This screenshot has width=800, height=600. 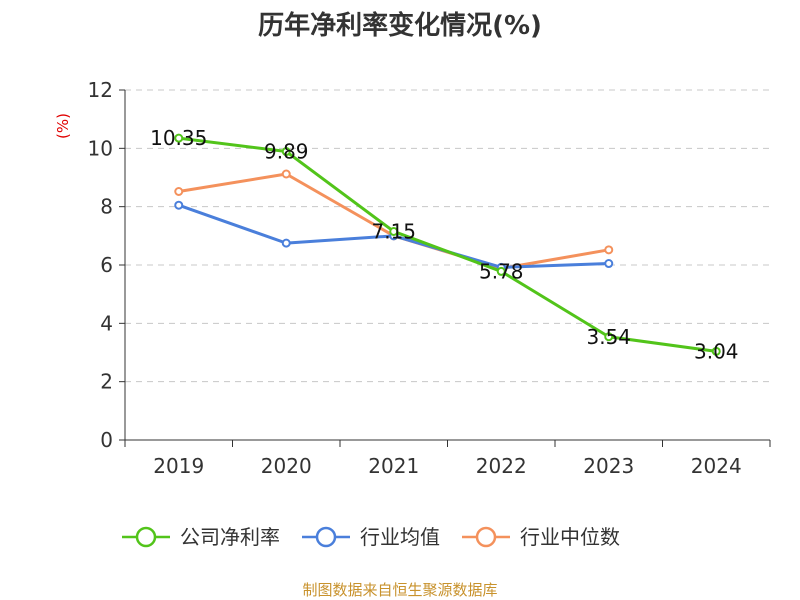 I want to click on x-tick-label: 2023, so click(x=608, y=466).